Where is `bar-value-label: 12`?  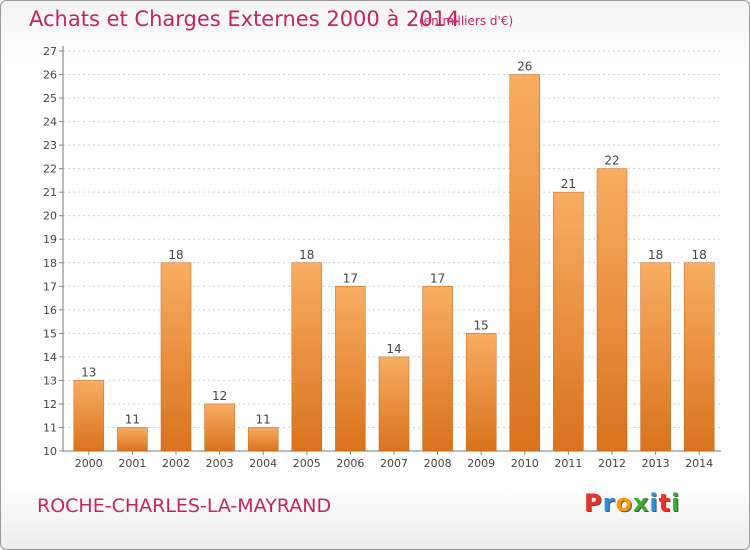
bar-value-label: 12 is located at coordinates (219, 396).